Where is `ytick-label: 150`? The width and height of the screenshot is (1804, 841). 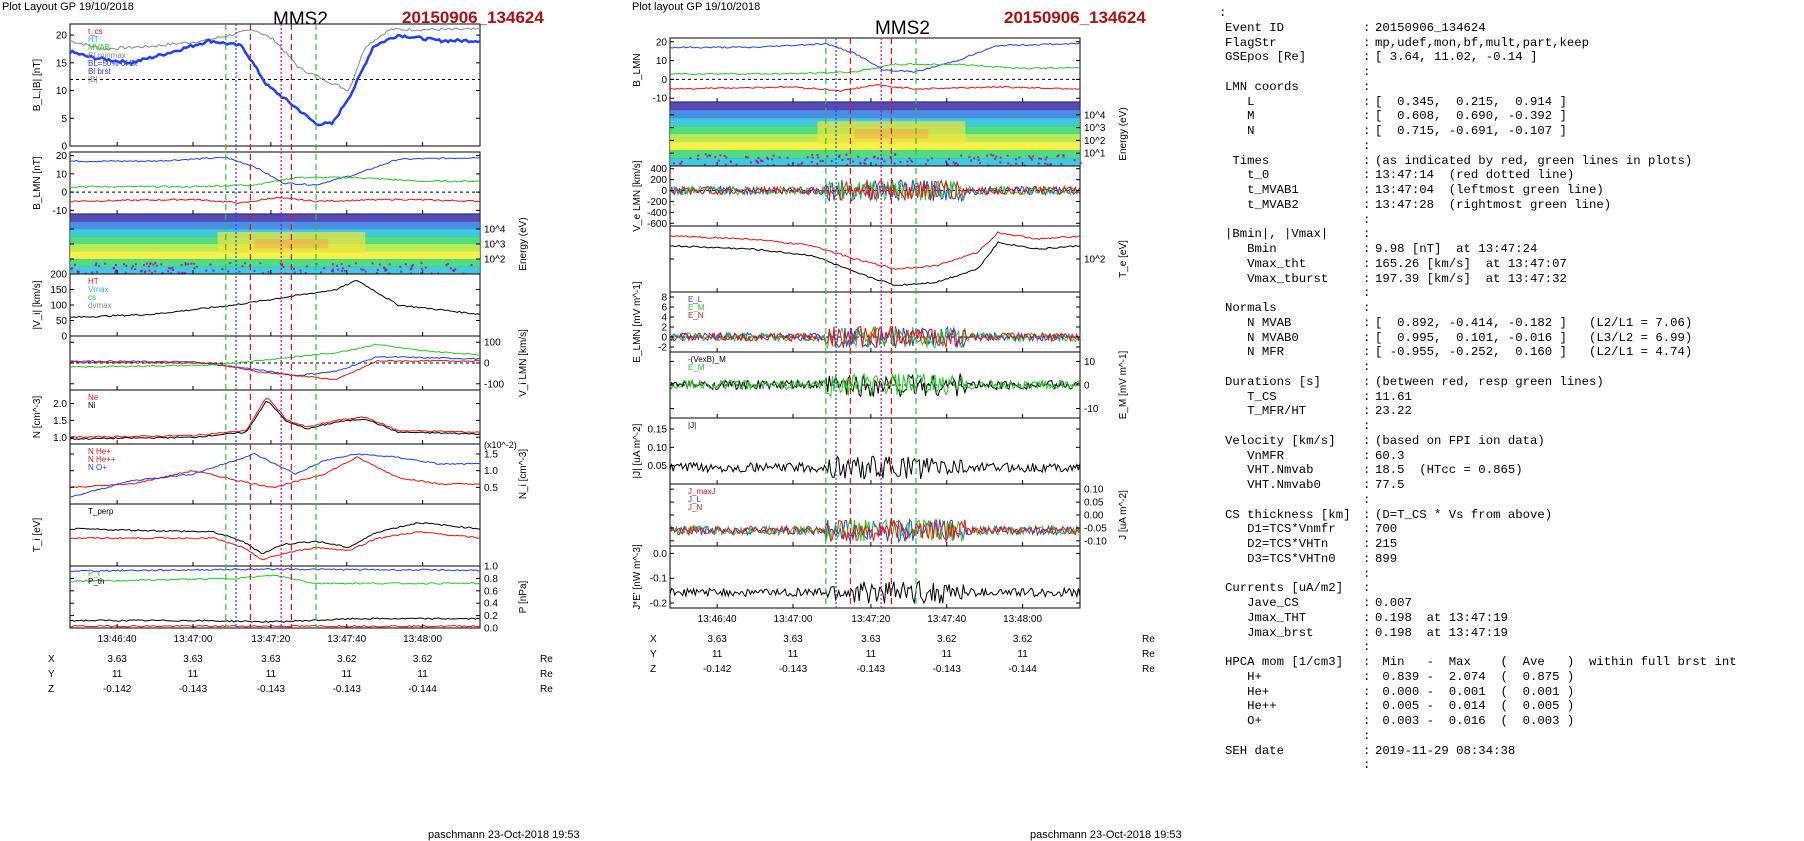 ytick-label: 150 is located at coordinates (58, 290).